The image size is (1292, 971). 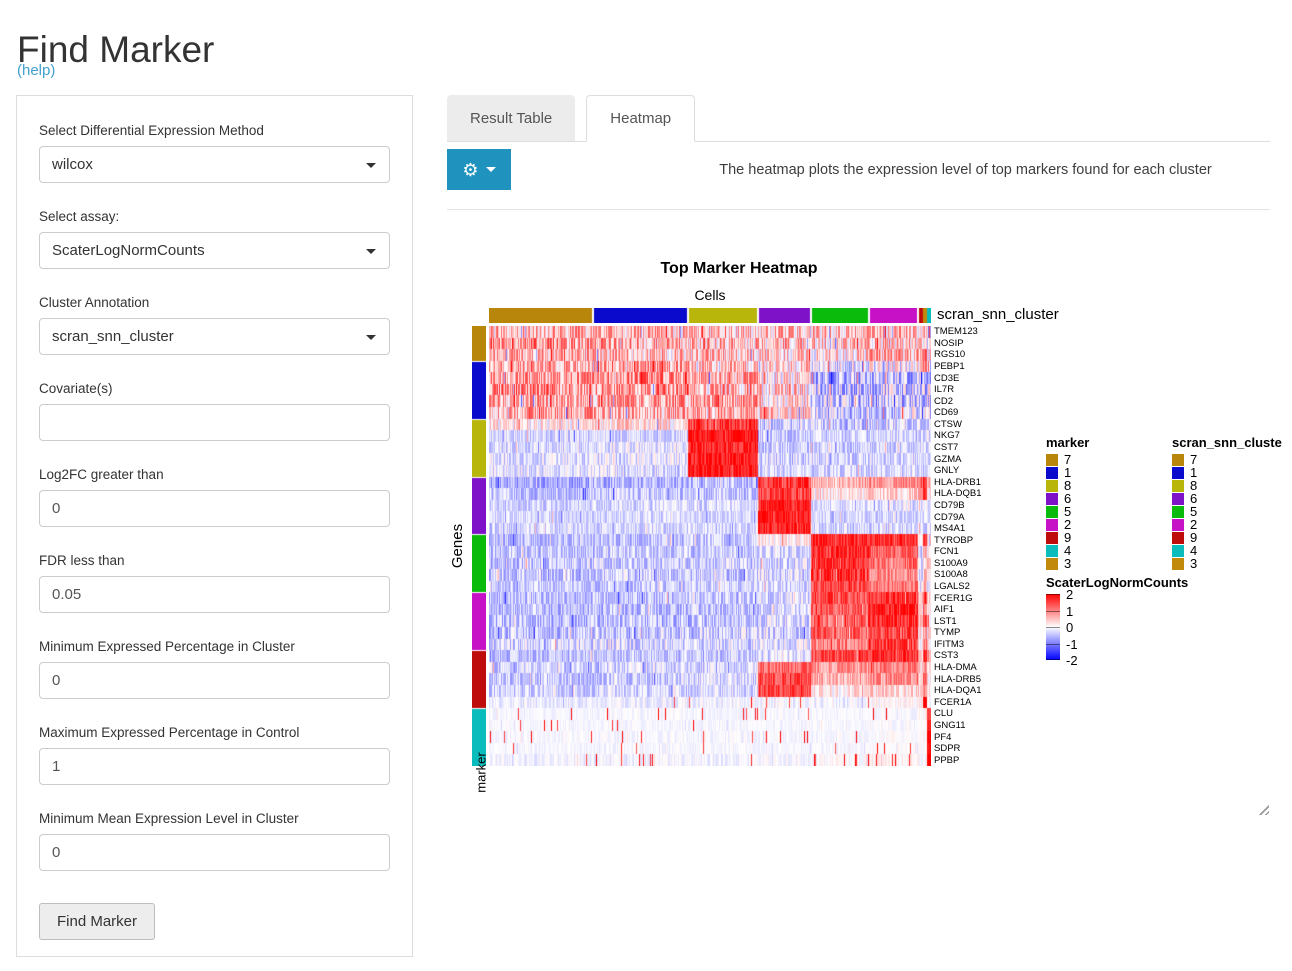 What do you see at coordinates (214, 336) in the screenshot?
I see `cluster-annotation-select: scran_snn_cluster` at bounding box center [214, 336].